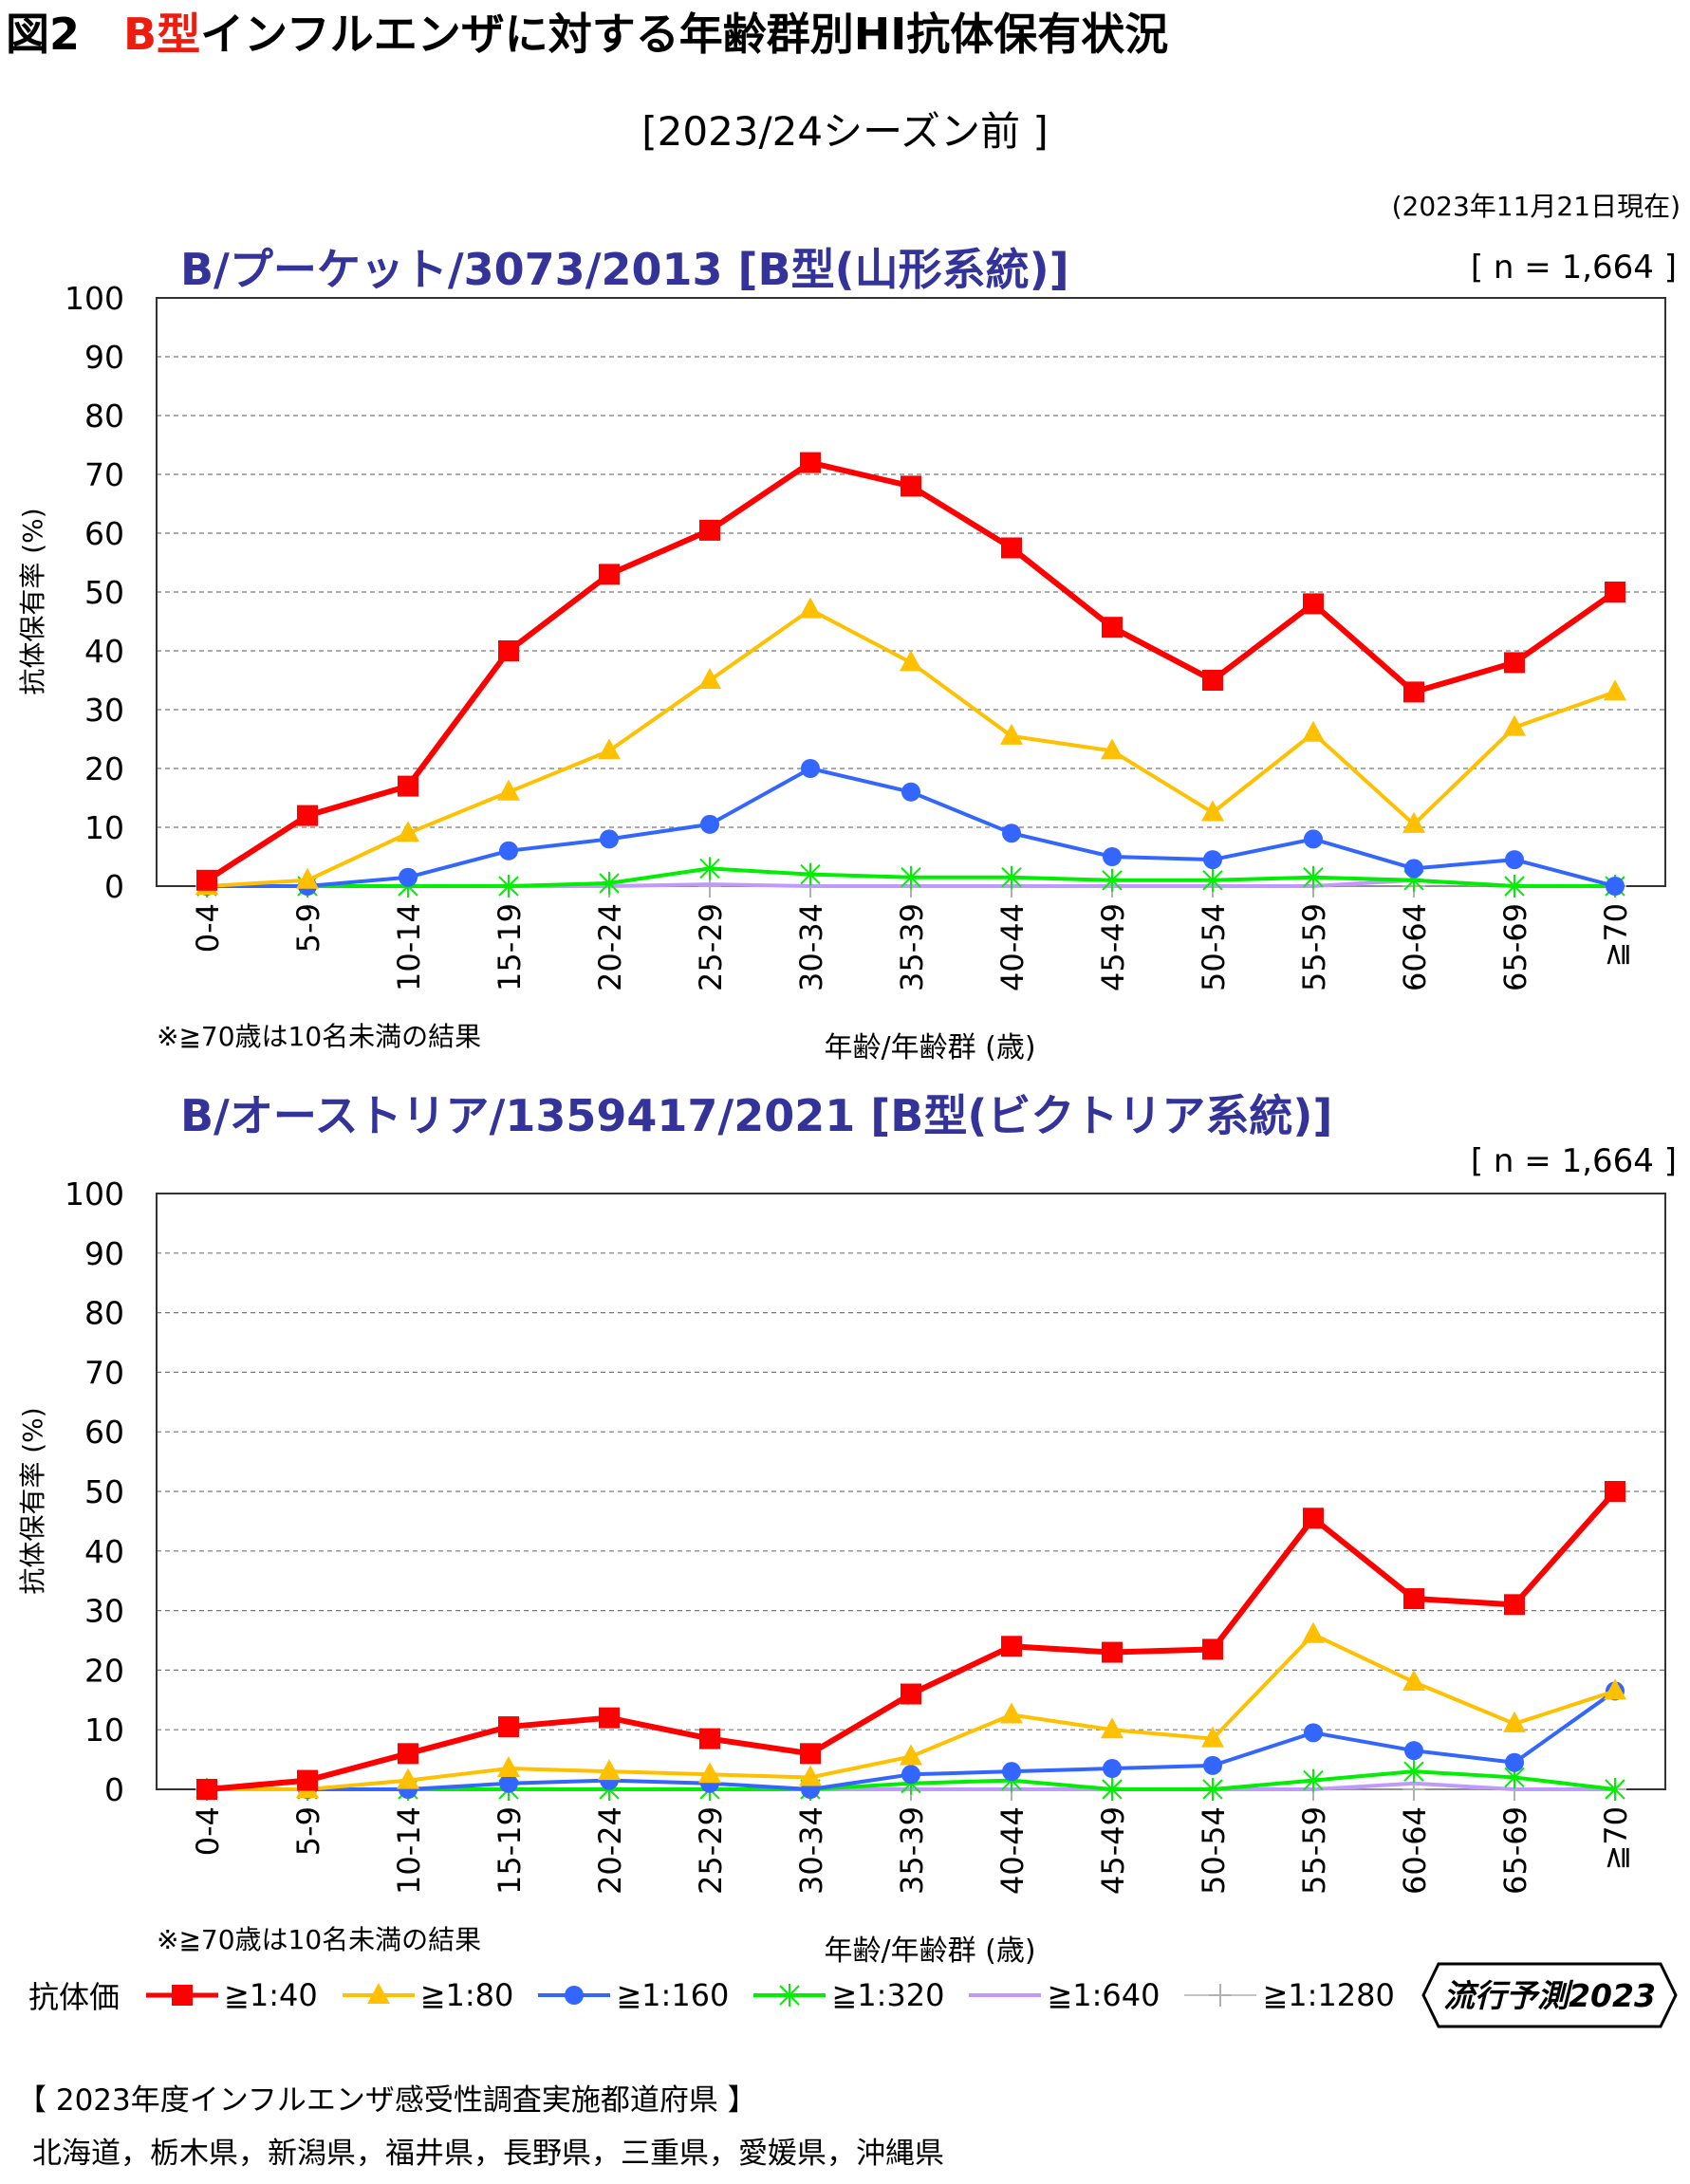 The image size is (1690, 2184). What do you see at coordinates (231, 1995) in the screenshot?
I see `legend-item: ≧1:40` at bounding box center [231, 1995].